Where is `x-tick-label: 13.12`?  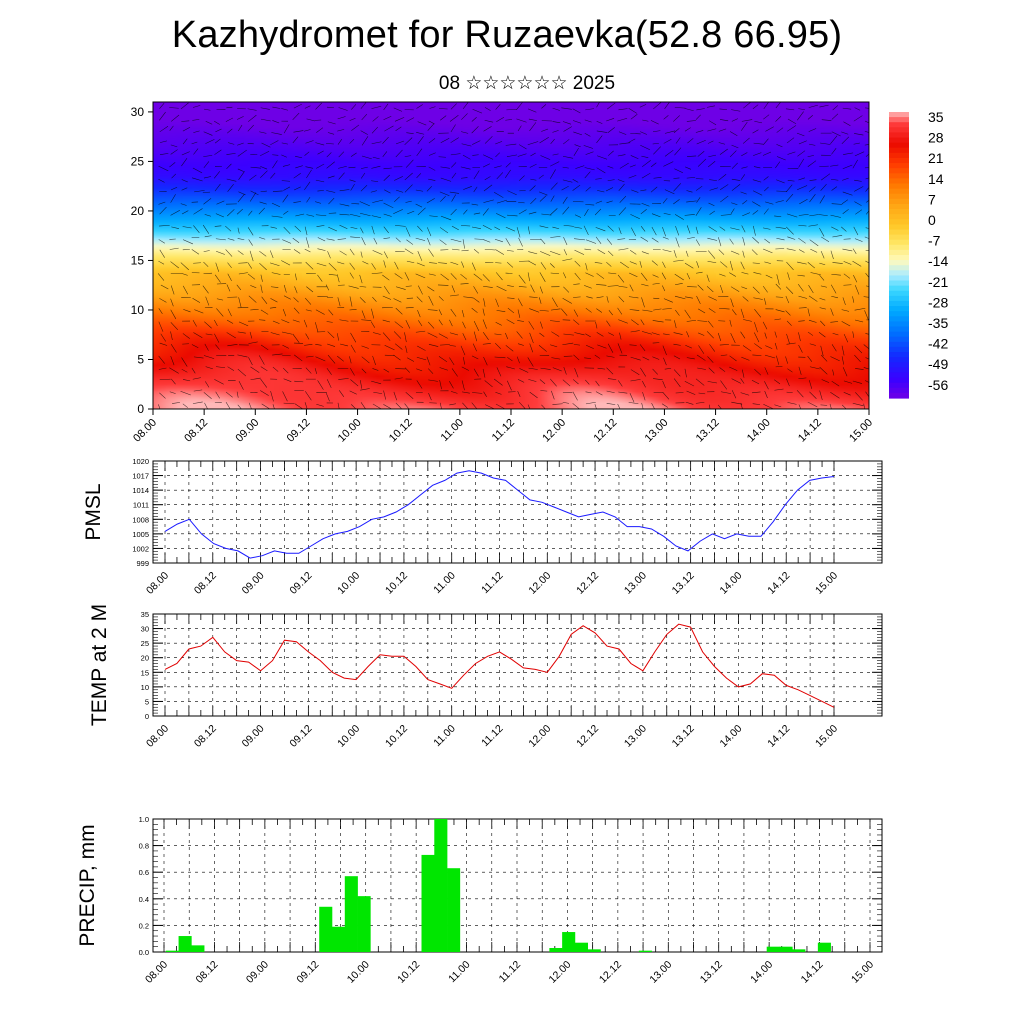
x-tick-label: 13.12 is located at coordinates (711, 972).